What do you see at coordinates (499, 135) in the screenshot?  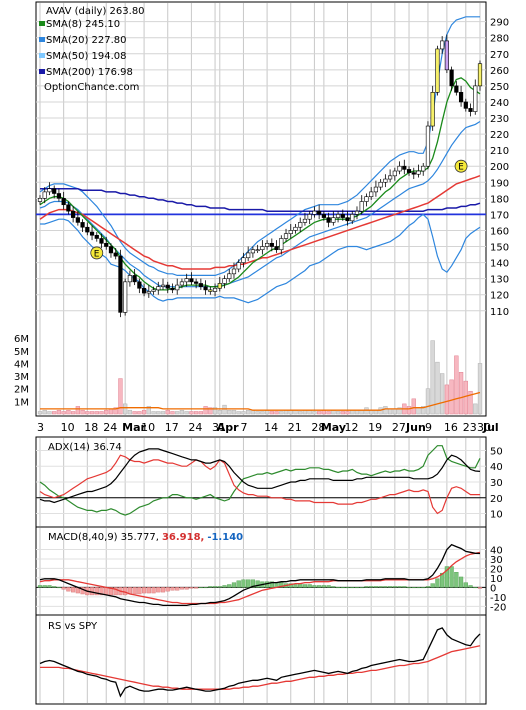 I see `price-y-tick: 220` at bounding box center [499, 135].